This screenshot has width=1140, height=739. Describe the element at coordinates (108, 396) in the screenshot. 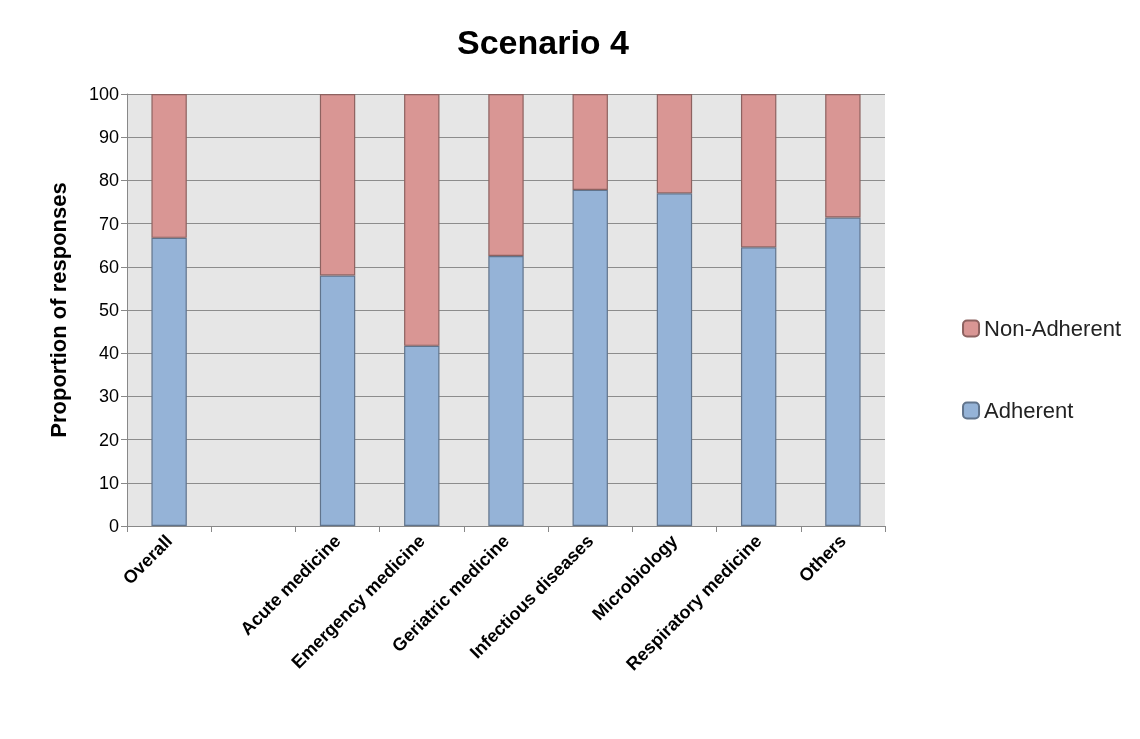

I see `y-tick-label: 30` at that location.